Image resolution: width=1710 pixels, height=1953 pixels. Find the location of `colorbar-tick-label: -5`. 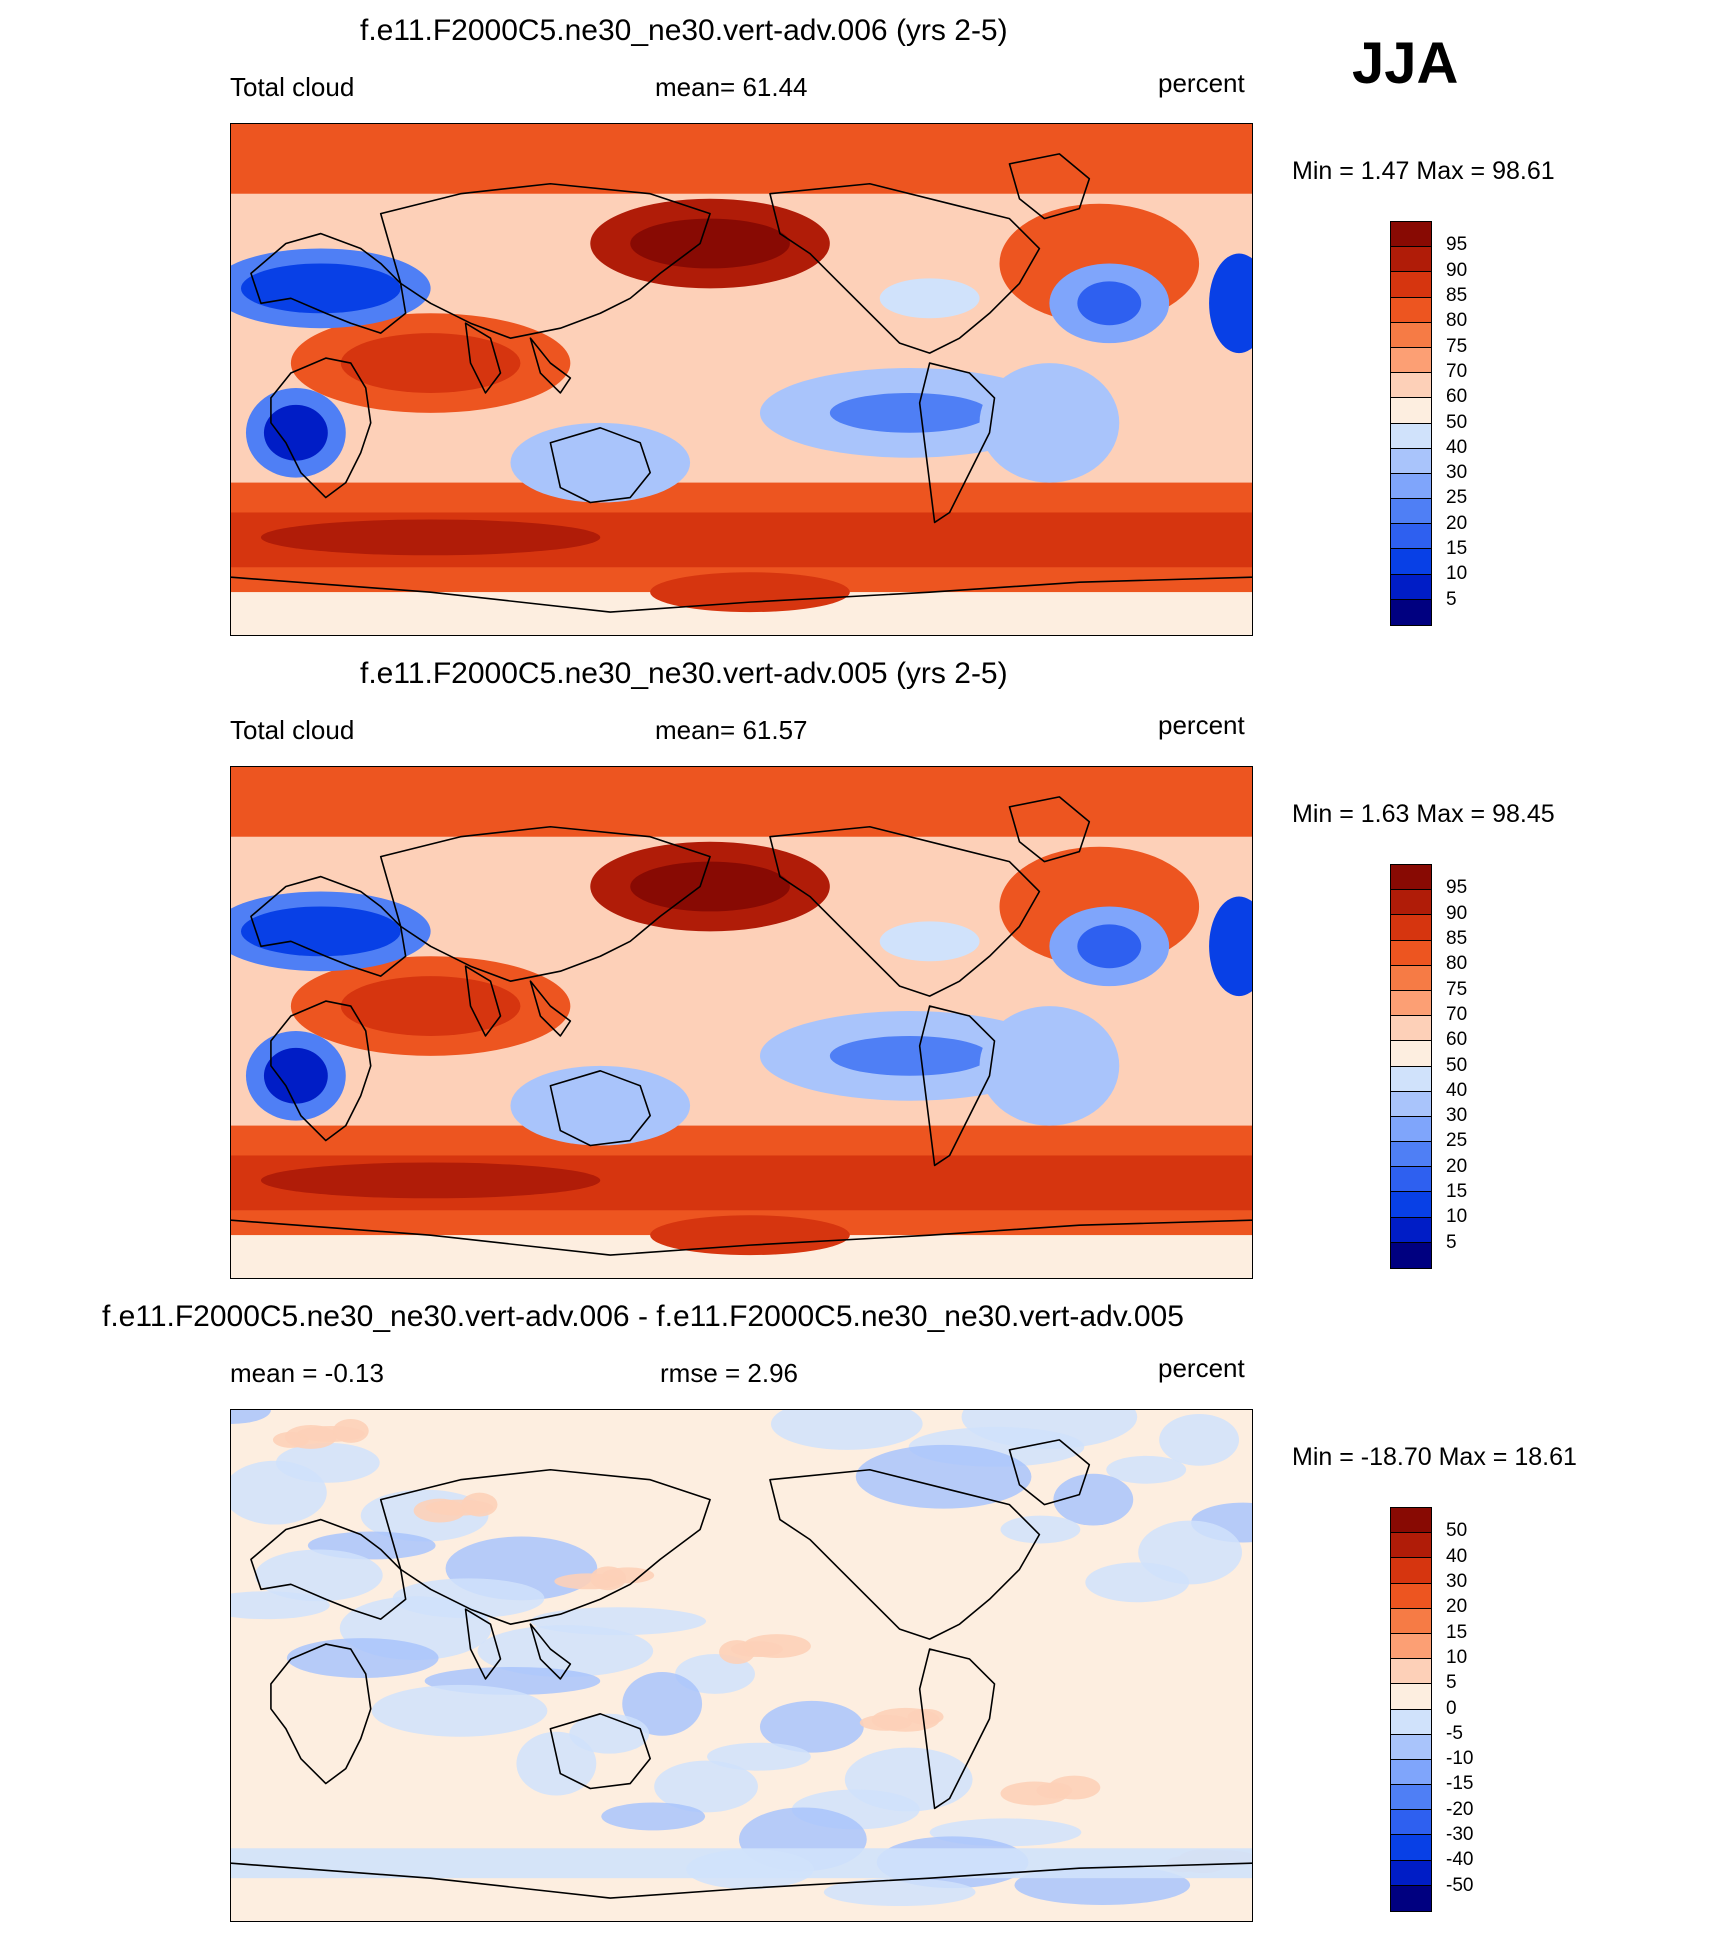

colorbar-tick-label: -5 is located at coordinates (1454, 1733).